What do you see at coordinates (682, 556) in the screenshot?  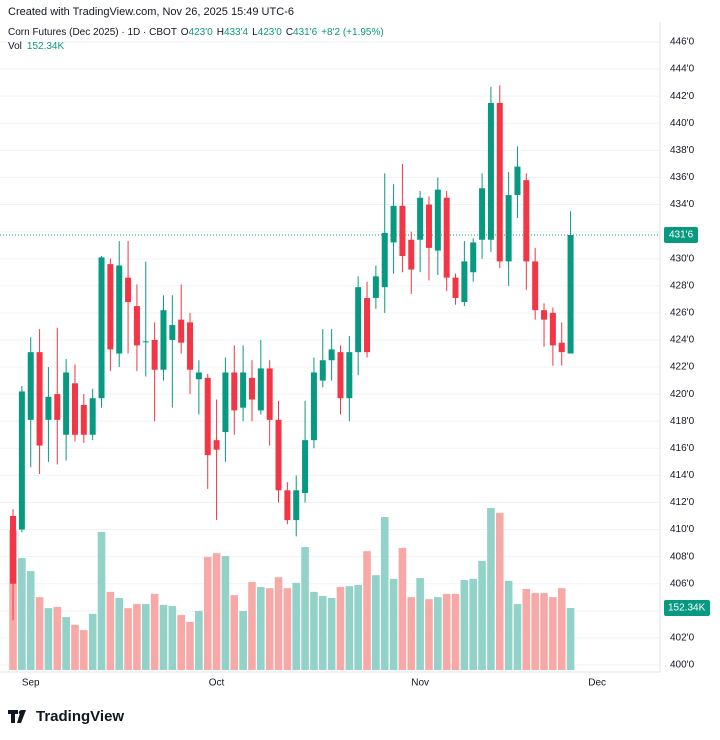 I see `y-tick-label: 408'0` at bounding box center [682, 556].